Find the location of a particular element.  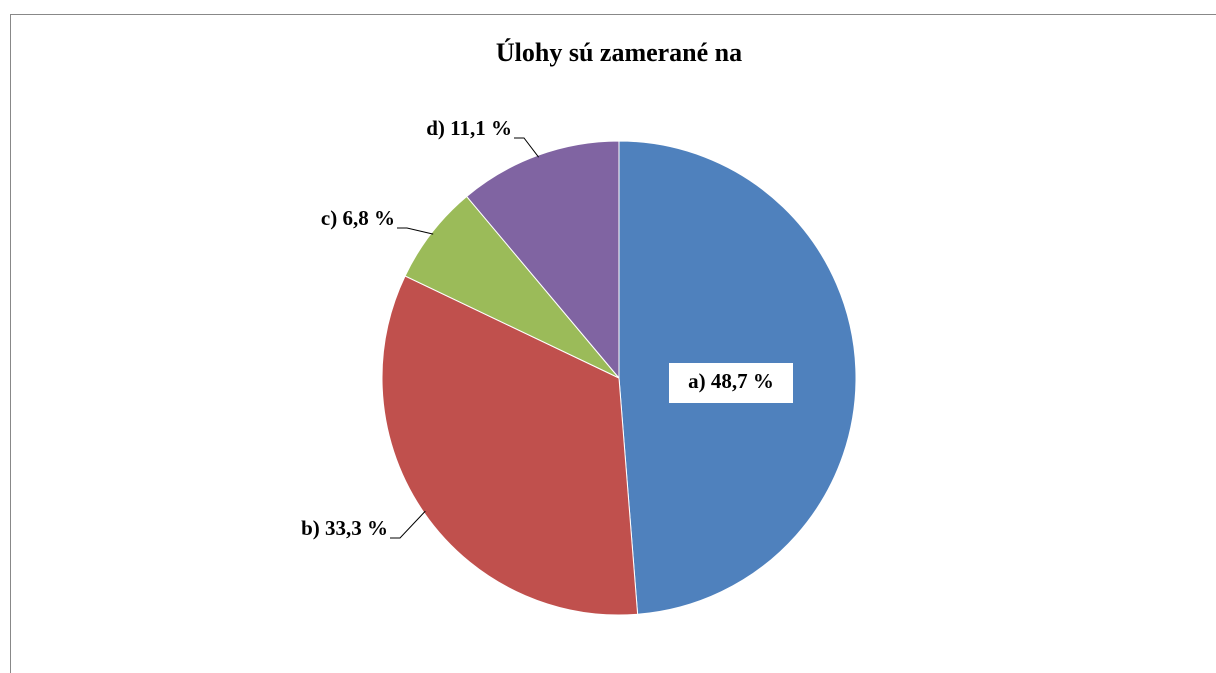

pie-slice is located at coordinates (542, 260).